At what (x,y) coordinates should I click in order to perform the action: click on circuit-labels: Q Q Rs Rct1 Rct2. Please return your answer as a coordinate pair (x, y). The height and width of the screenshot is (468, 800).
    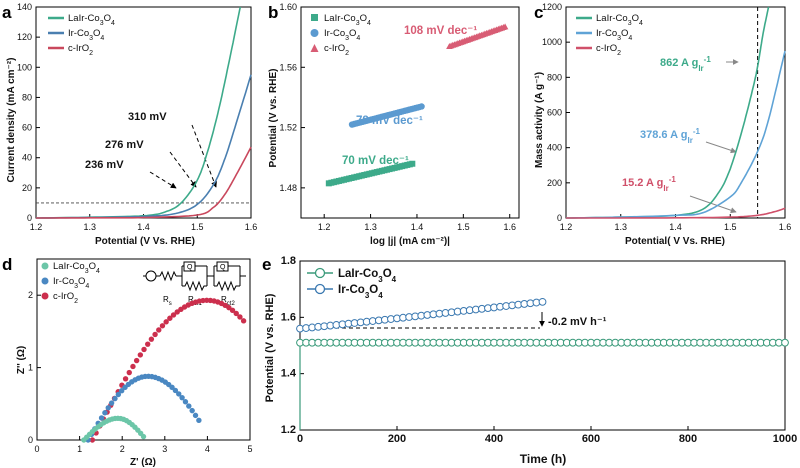
    Looking at the image, I should click on (199, 285).